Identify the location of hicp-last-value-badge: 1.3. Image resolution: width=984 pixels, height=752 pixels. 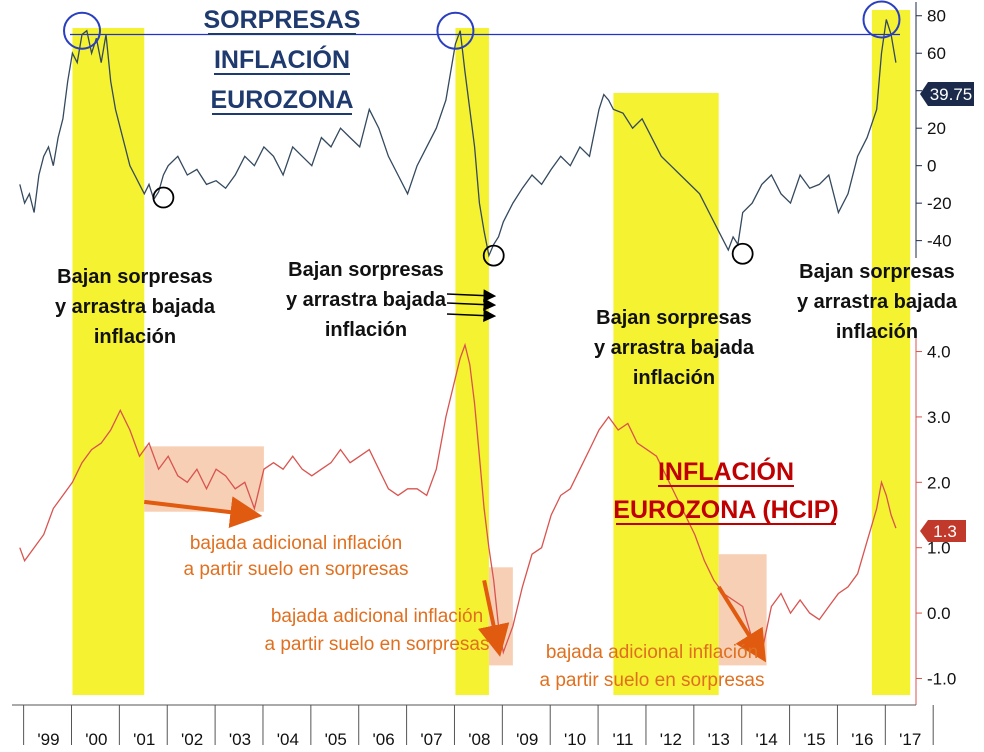
(943, 531).